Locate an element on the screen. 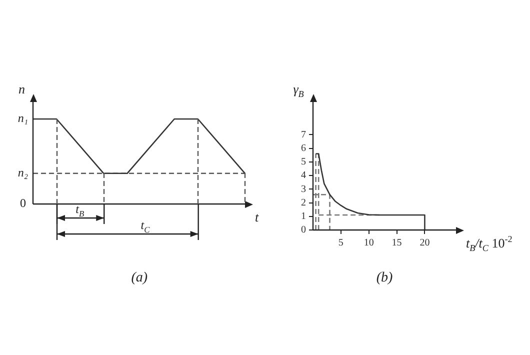 This screenshot has height=355, width=530. y-tick-label: 2 is located at coordinates (303, 202).